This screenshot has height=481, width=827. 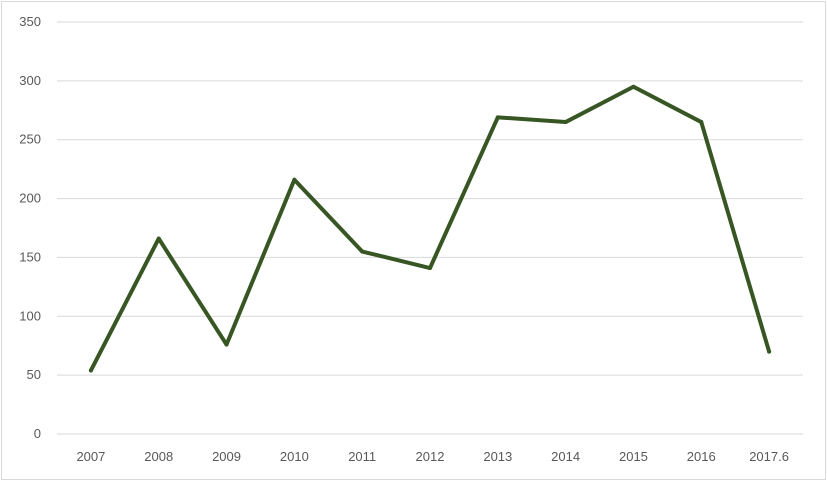 I want to click on x-tick-label: 2011, so click(x=362, y=456).